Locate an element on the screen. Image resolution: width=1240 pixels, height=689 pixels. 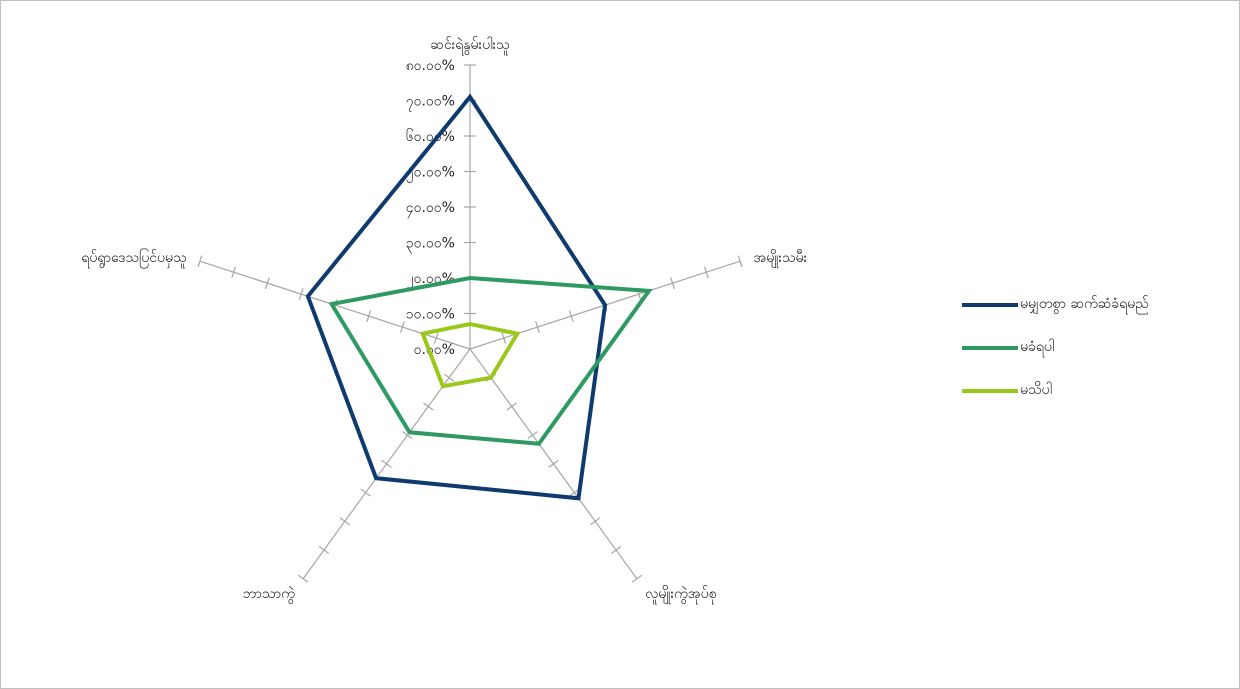
legend-item: မမျှတစွာ ဆက်ဆံခံရမည် is located at coordinates (1055, 304).